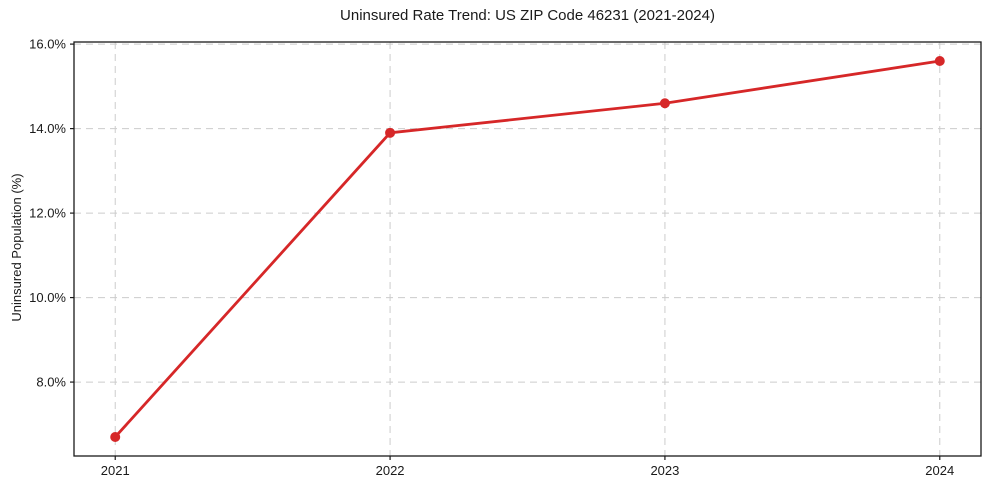 The width and height of the screenshot is (989, 490). I want to click on y-tick-label: 14.0%, so click(47, 128).